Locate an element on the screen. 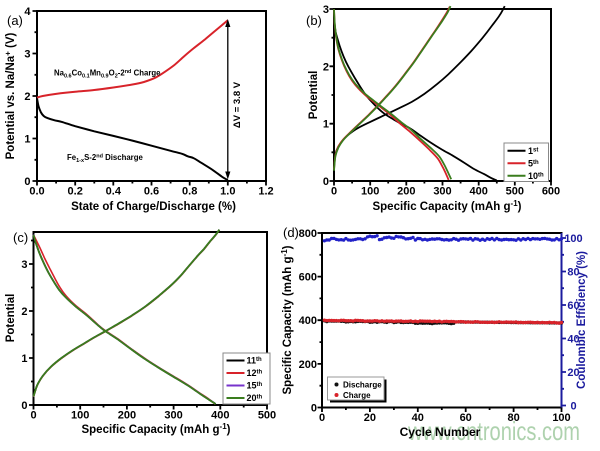 This screenshot has width=600, height=451. svg-text: 0.4 is located at coordinates (114, 192).